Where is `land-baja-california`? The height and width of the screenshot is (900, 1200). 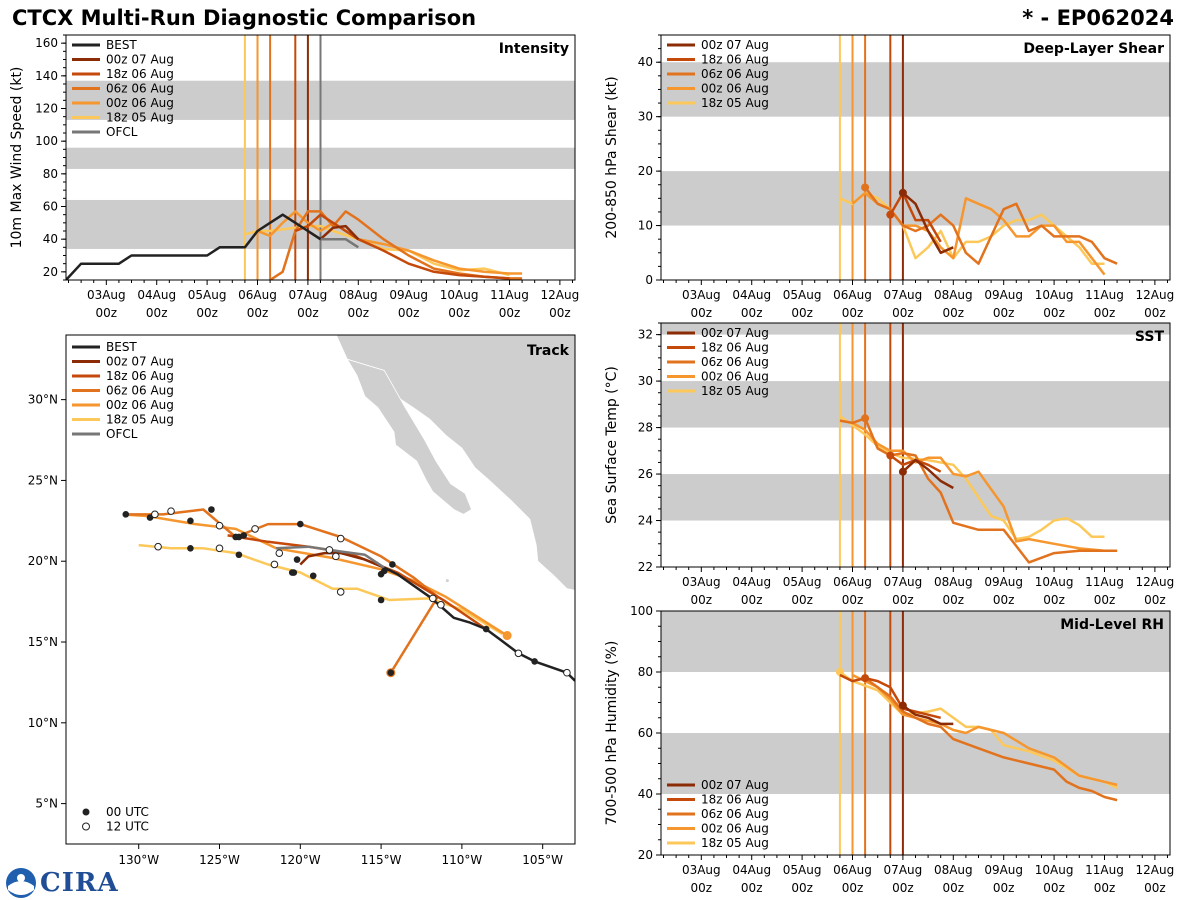
land-baja-california is located at coordinates (409, 436).